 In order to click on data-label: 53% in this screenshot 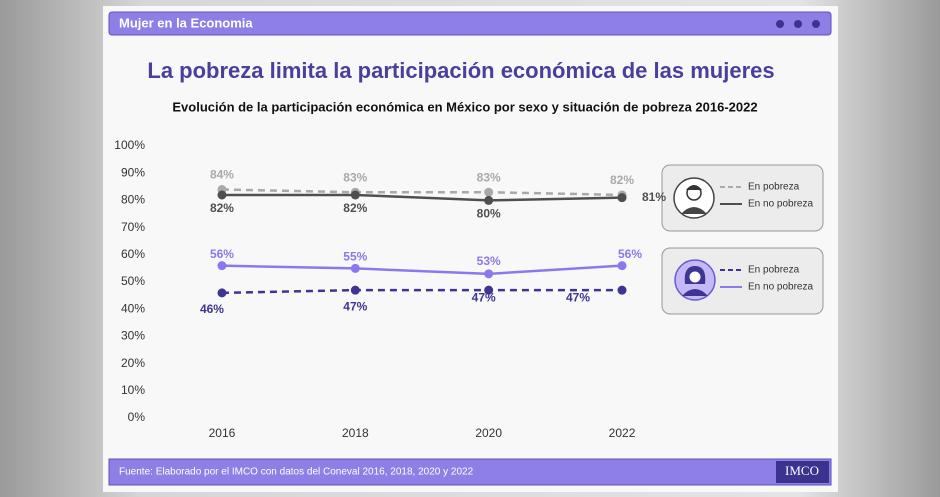, I will do `click(489, 261)`.